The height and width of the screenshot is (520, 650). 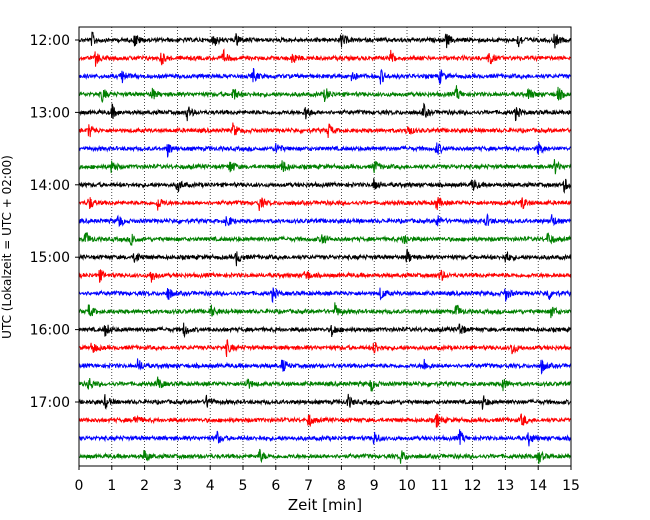 I want to click on y-tick-label: 13:00, so click(x=50, y=113).